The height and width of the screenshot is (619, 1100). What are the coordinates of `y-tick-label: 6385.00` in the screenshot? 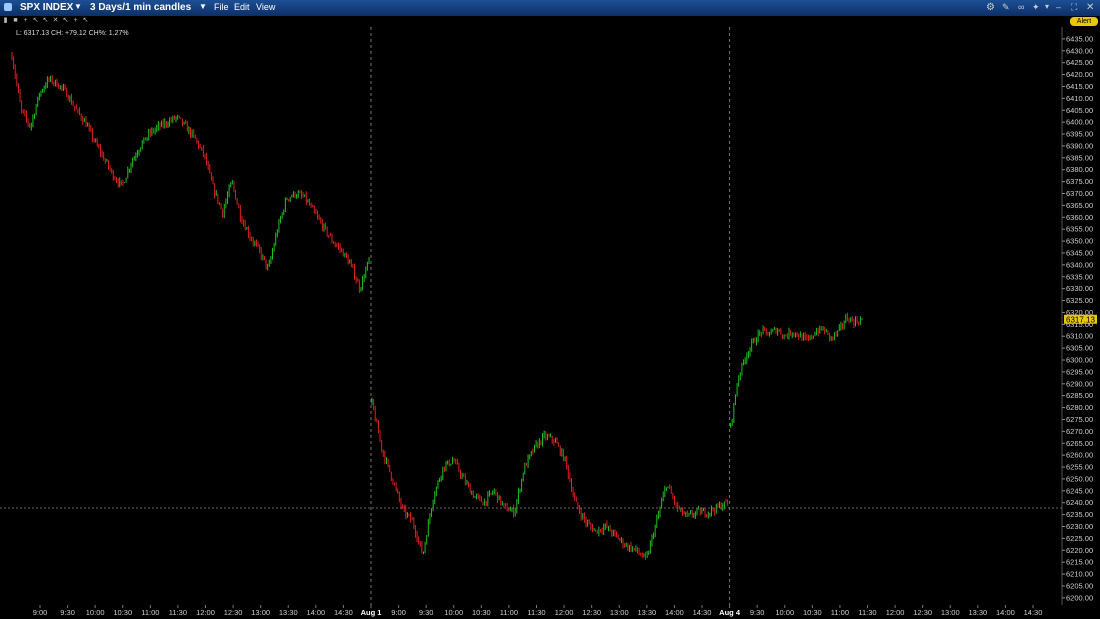 It's located at (1079, 157).